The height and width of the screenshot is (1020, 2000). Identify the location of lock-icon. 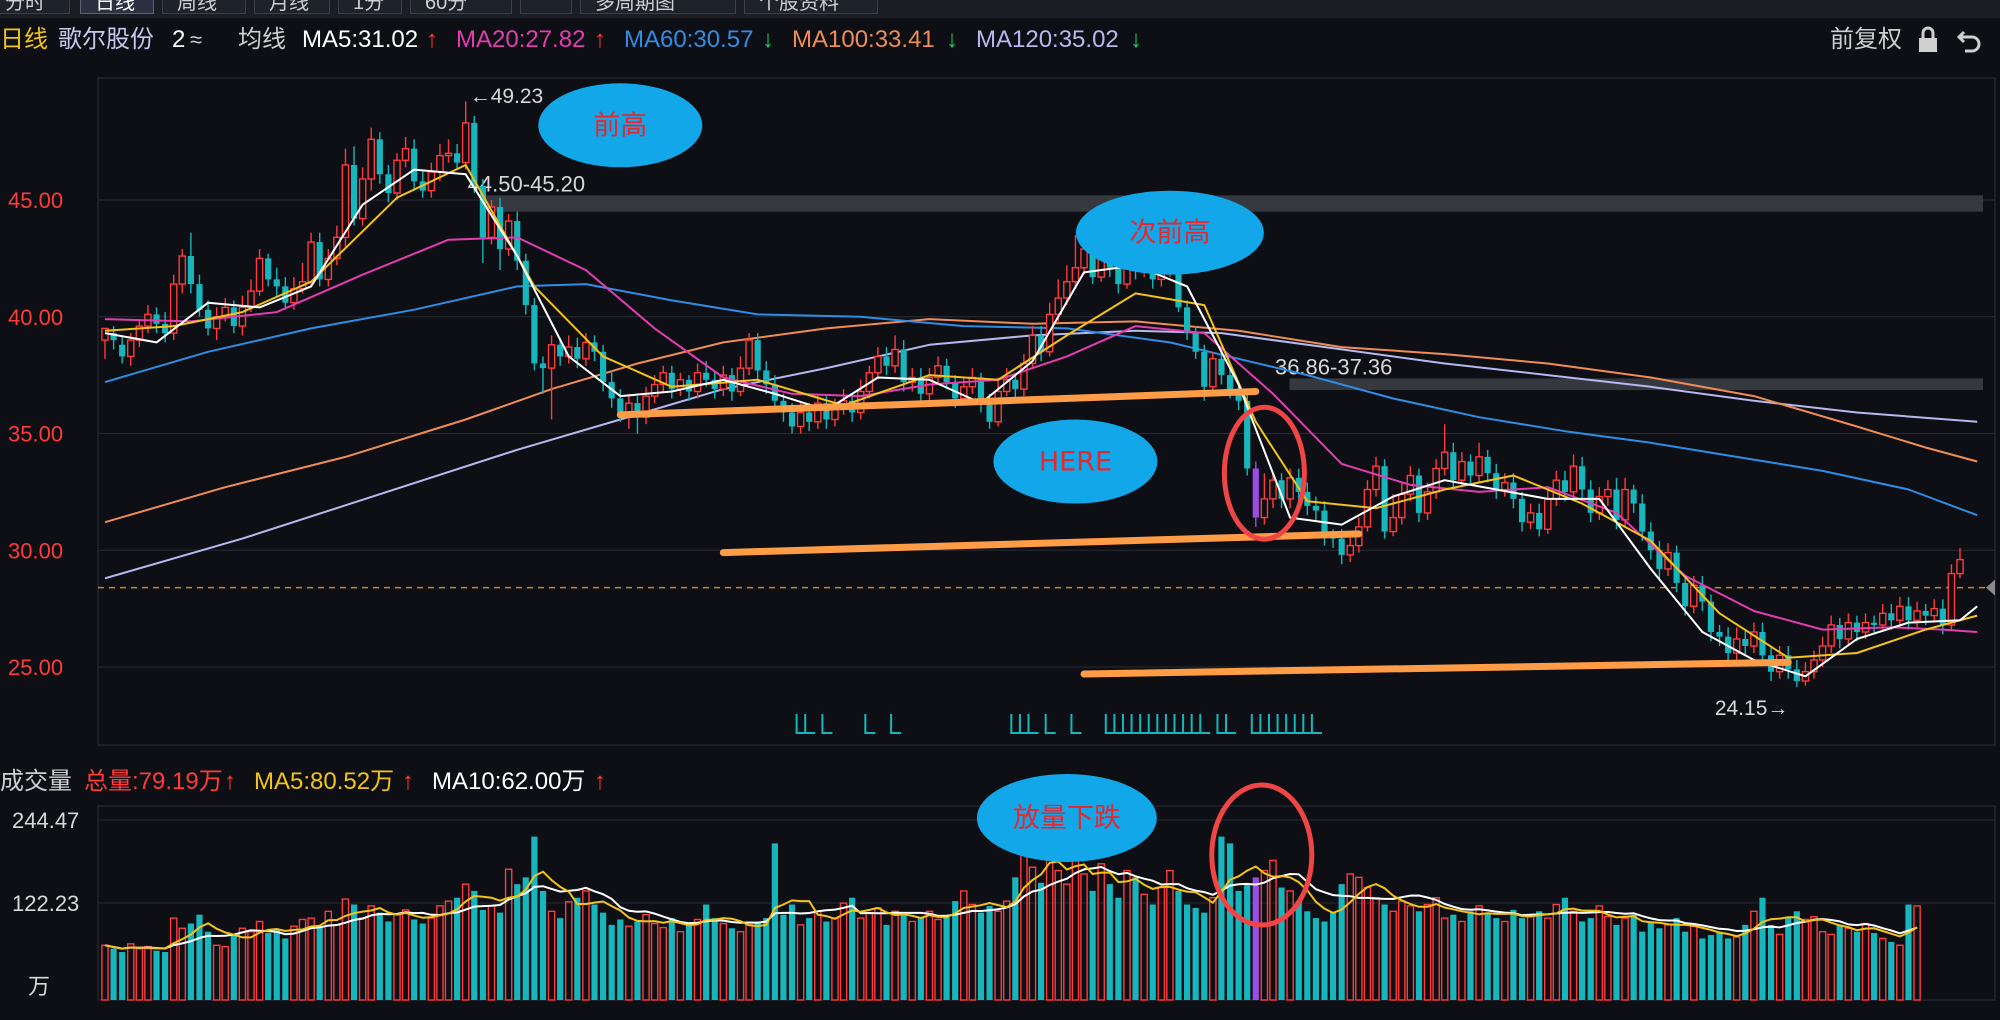
(1928, 40).